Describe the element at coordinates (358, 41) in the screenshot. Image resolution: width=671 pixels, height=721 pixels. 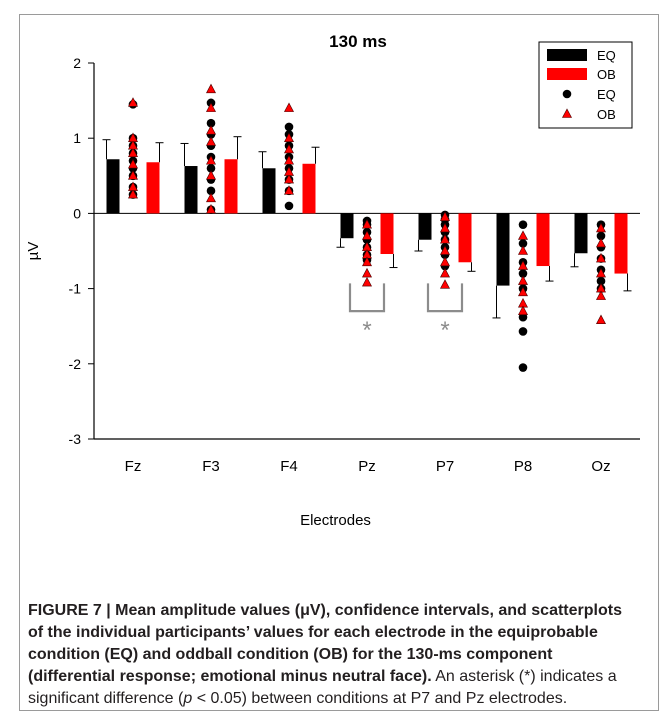
I see `chart-title: 130 ms` at that location.